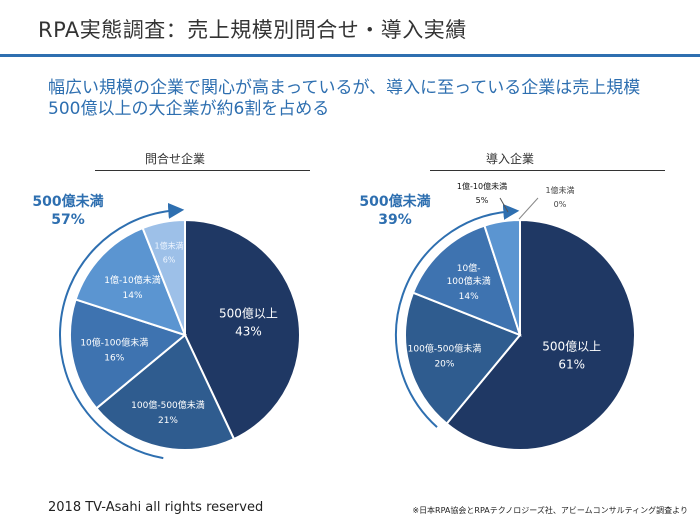 This screenshot has width=700, height=525. I want to click on pie-left-title: 問合せ企業, so click(174, 159).